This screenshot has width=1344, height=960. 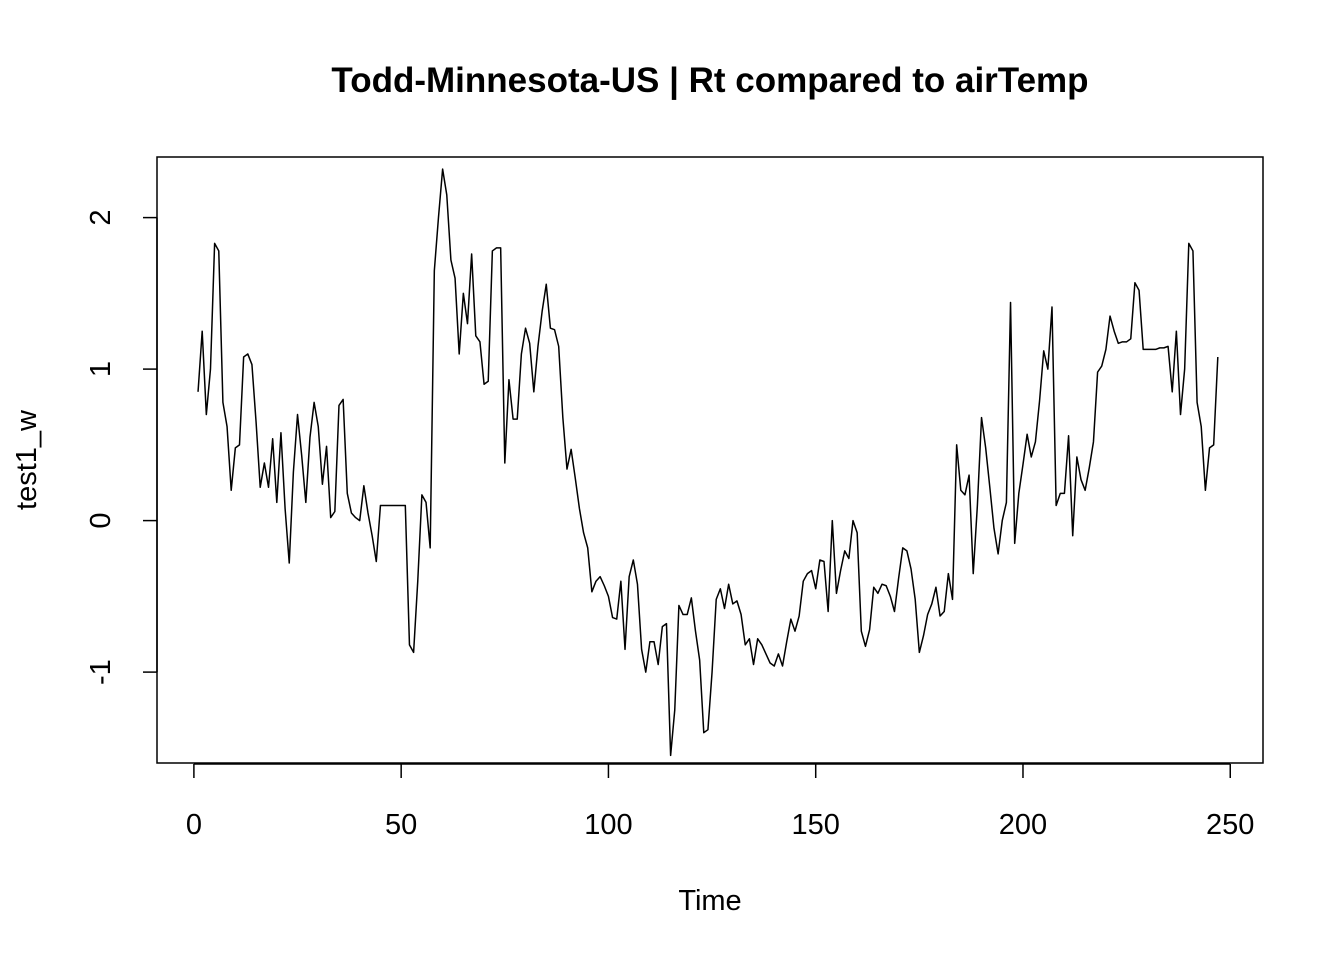 What do you see at coordinates (720, 802) in the screenshot?
I see `x-axis-ticks: 0 50 100 150 200 250` at bounding box center [720, 802].